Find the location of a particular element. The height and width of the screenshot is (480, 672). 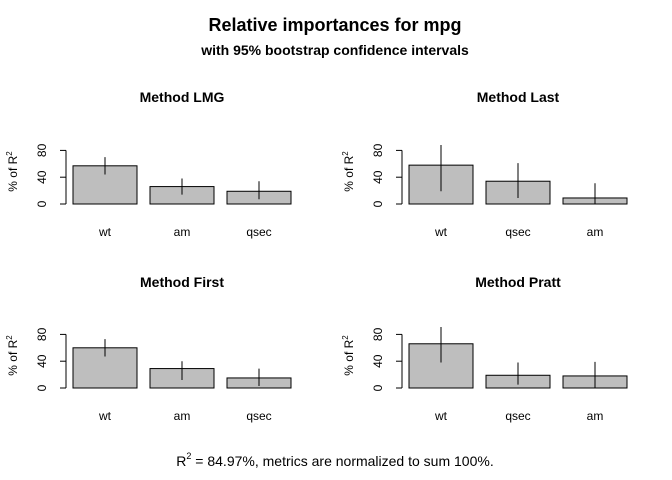

panel-title: Method Pratt is located at coordinates (518, 282).